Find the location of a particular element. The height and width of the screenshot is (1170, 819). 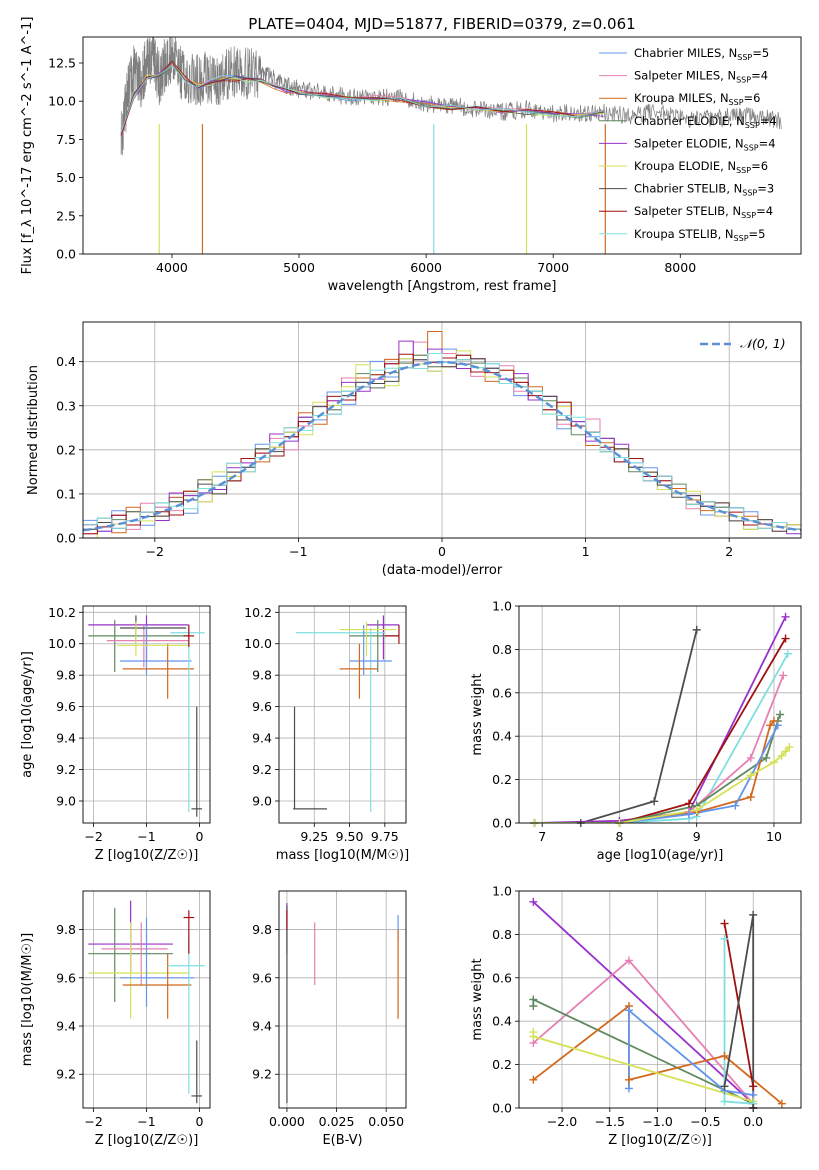

y-tick-label: 2.5 is located at coordinates (66, 215).